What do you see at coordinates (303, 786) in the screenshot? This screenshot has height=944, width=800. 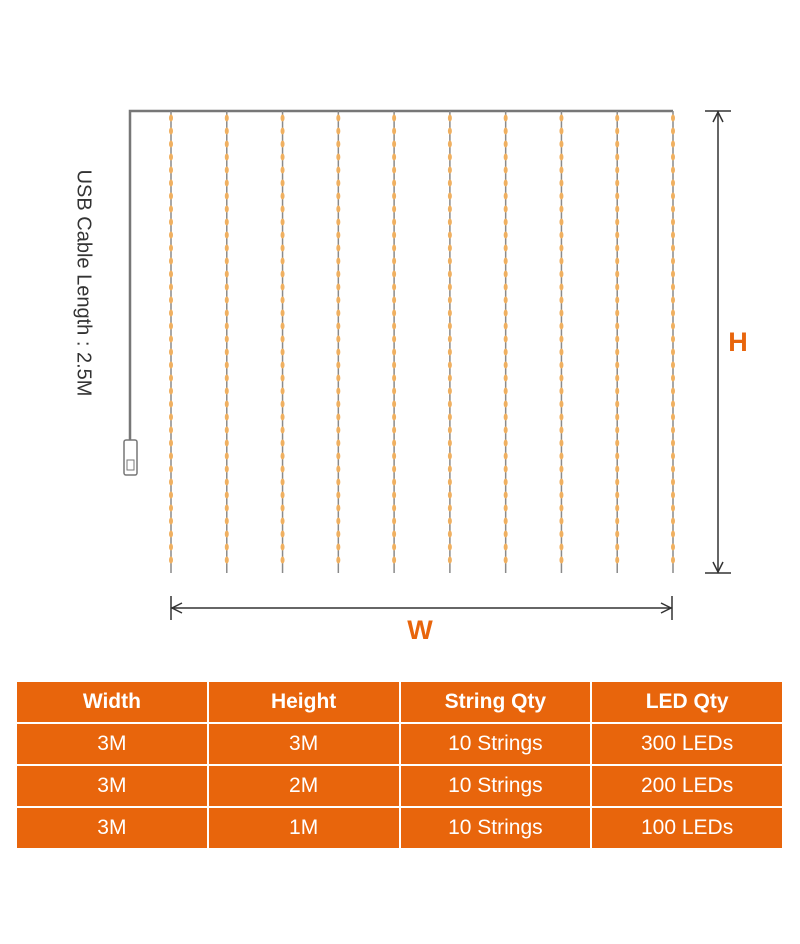 I see `table-cell: 2M` at bounding box center [303, 786].